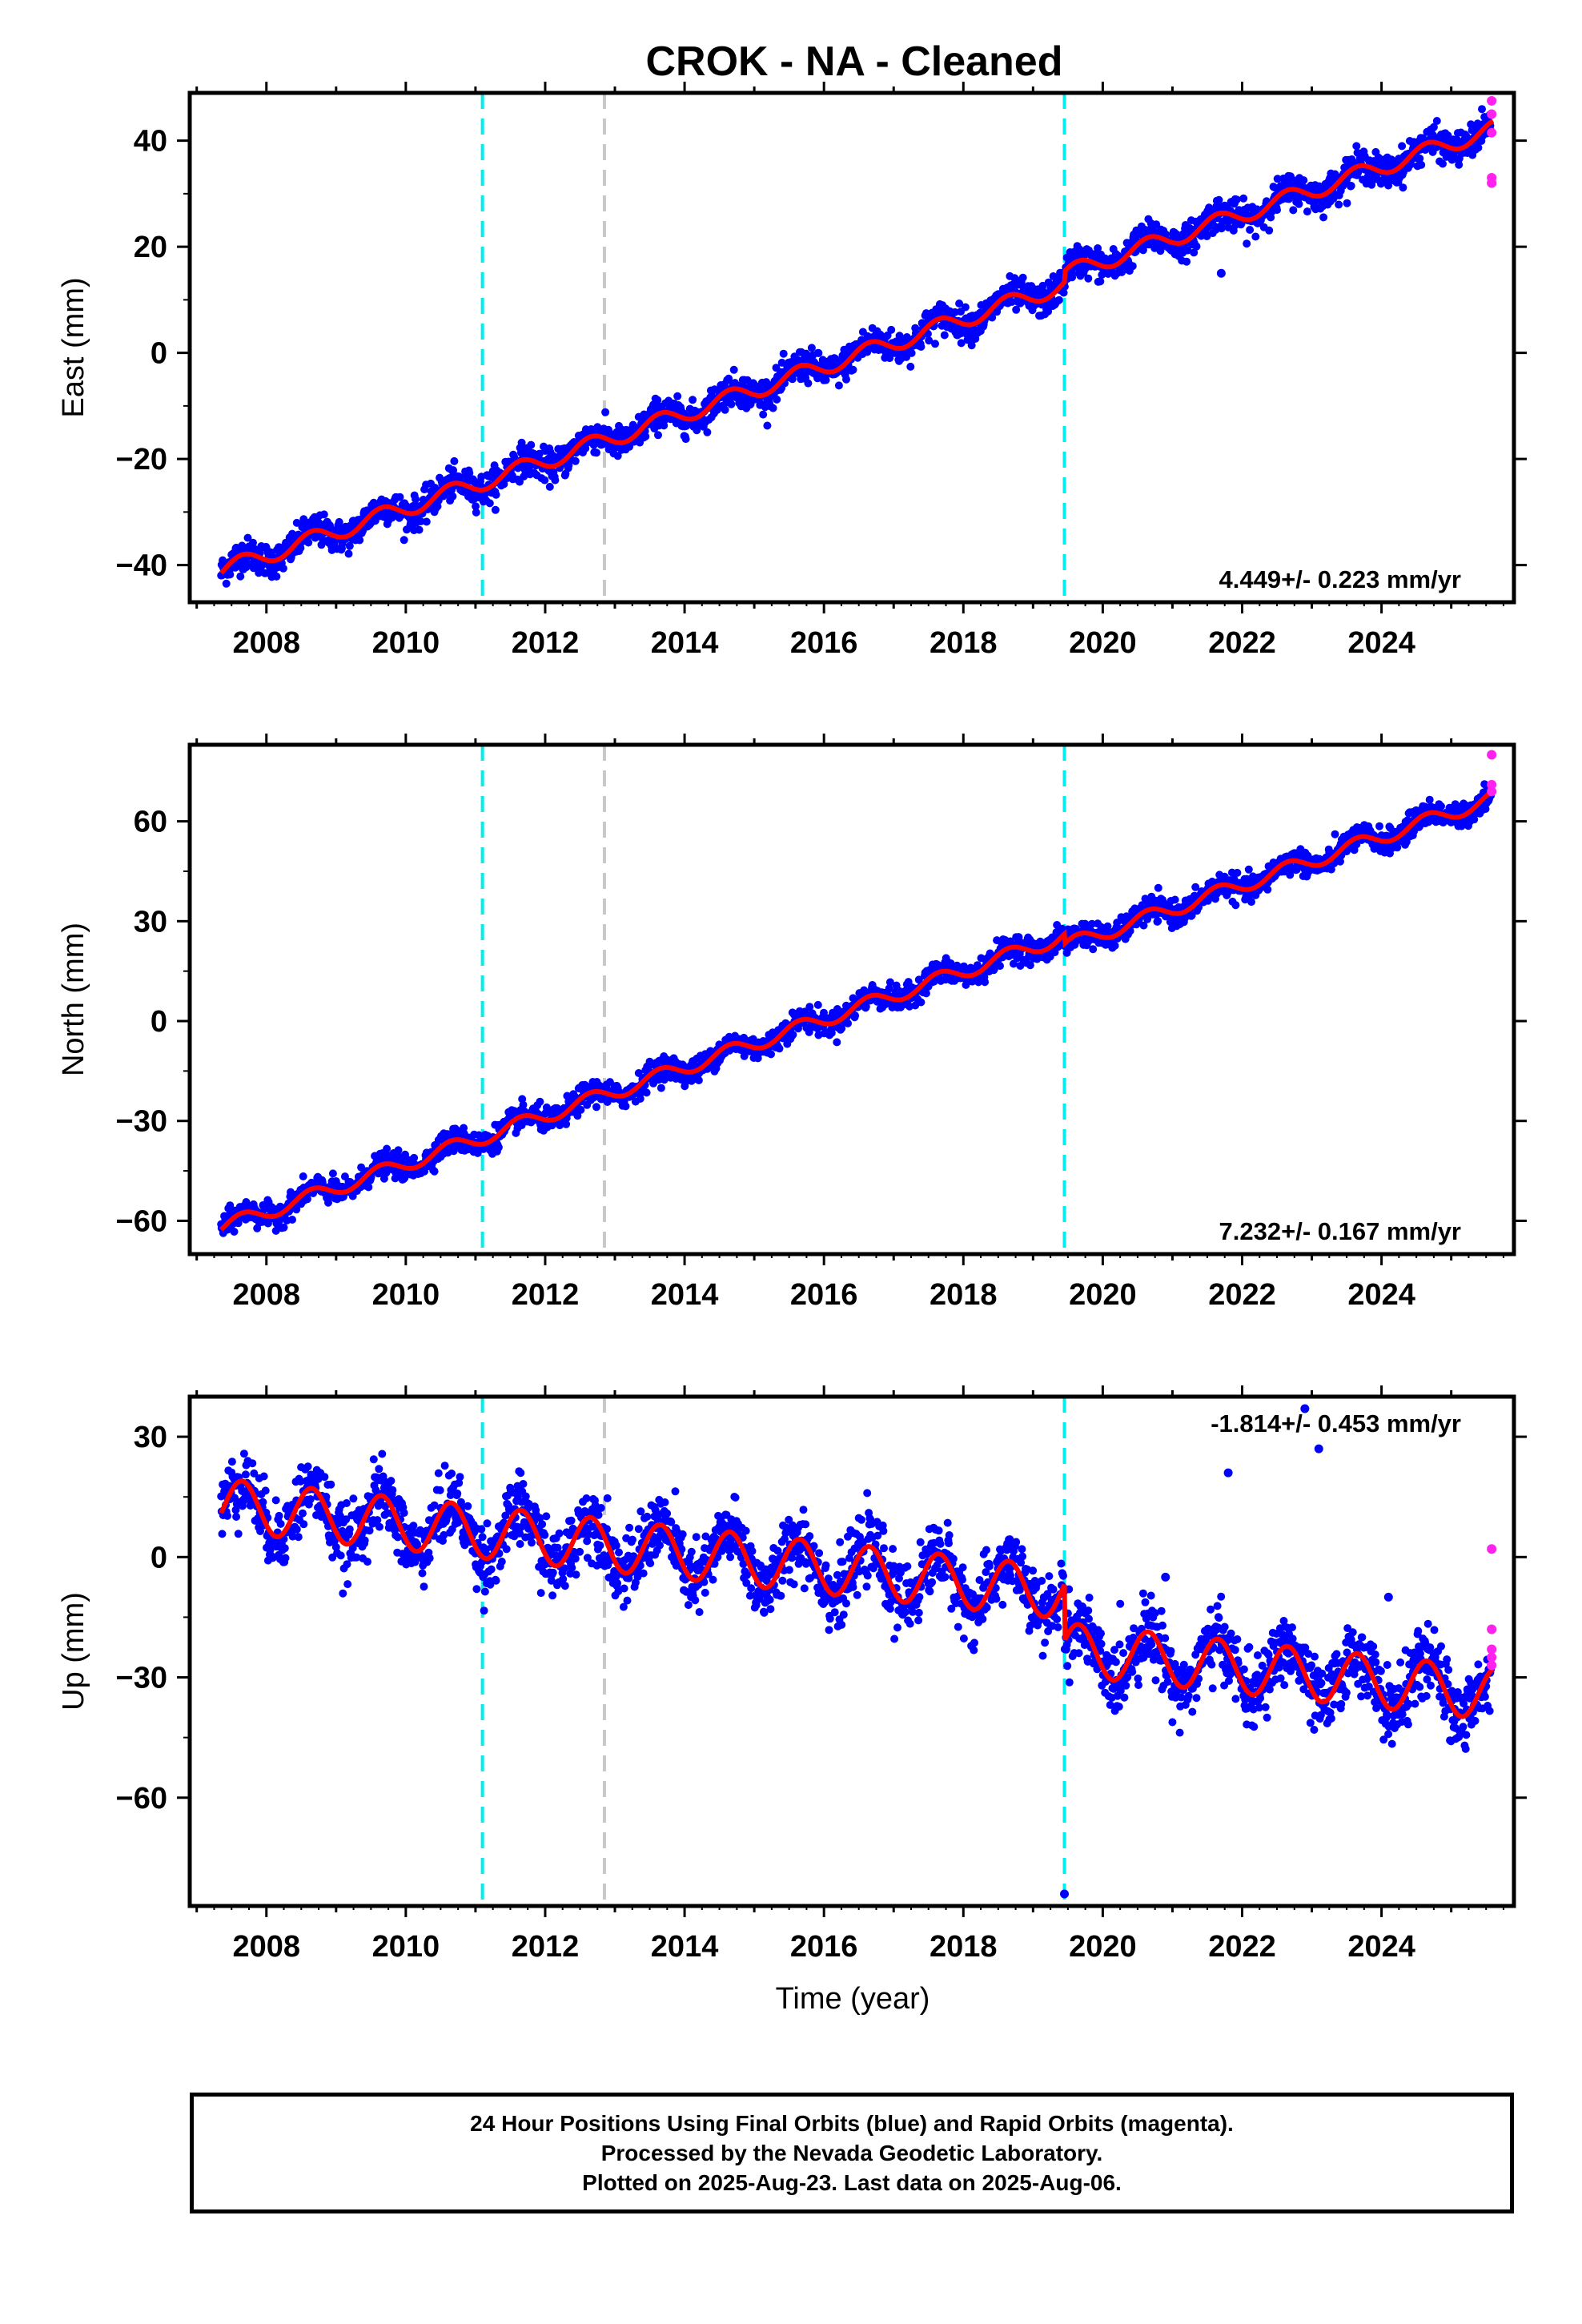 Image resolution: width=1582 pixels, height=2324 pixels. Describe the element at coordinates (1103, 643) in the screenshot. I see `x-tick-label: 2020` at that location.